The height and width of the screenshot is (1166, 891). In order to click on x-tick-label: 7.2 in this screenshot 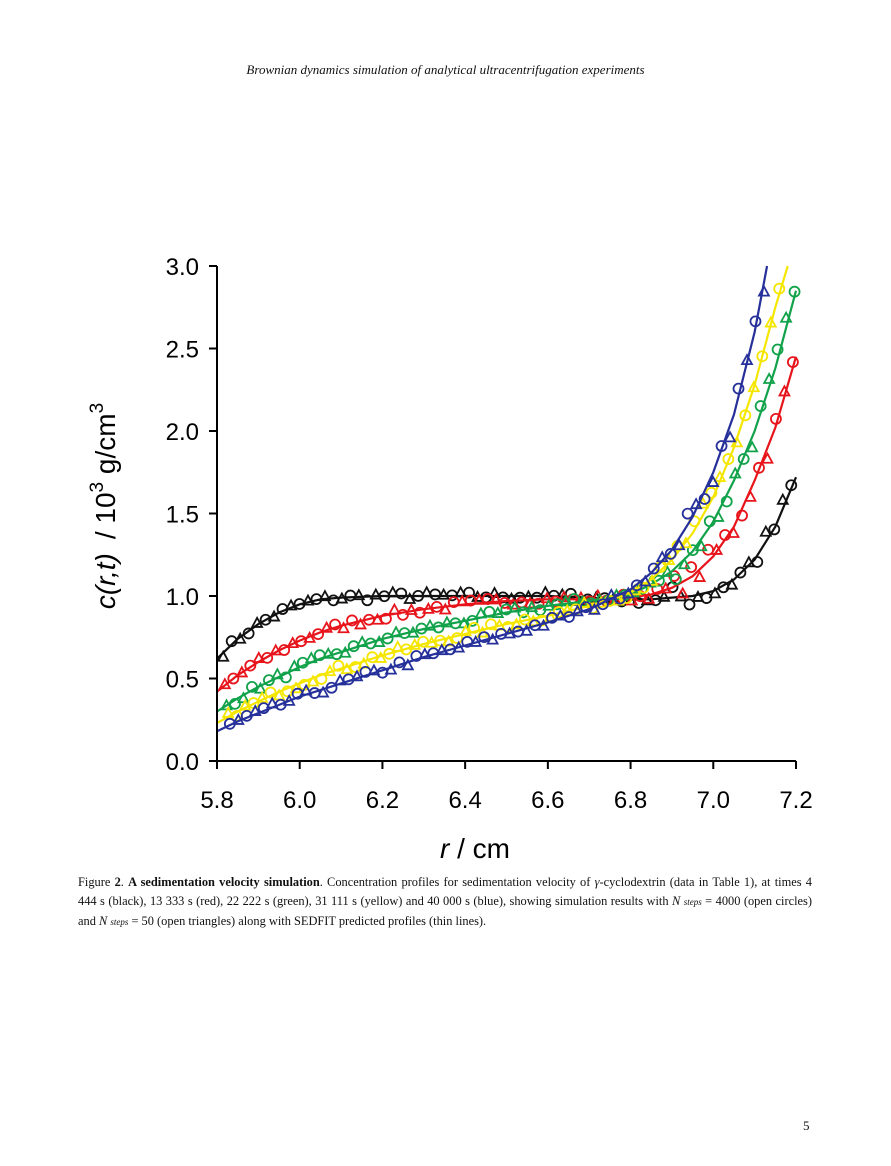, I will do `click(795, 800)`.